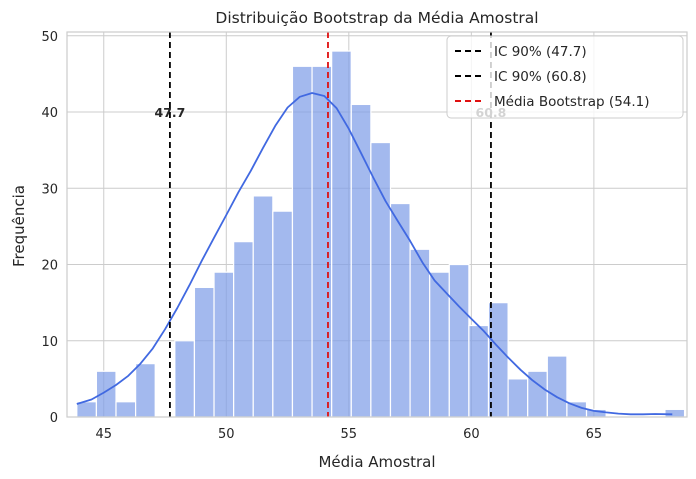 The width and height of the screenshot is (696, 479). I want to click on y-tick-label: 50, so click(49, 37).